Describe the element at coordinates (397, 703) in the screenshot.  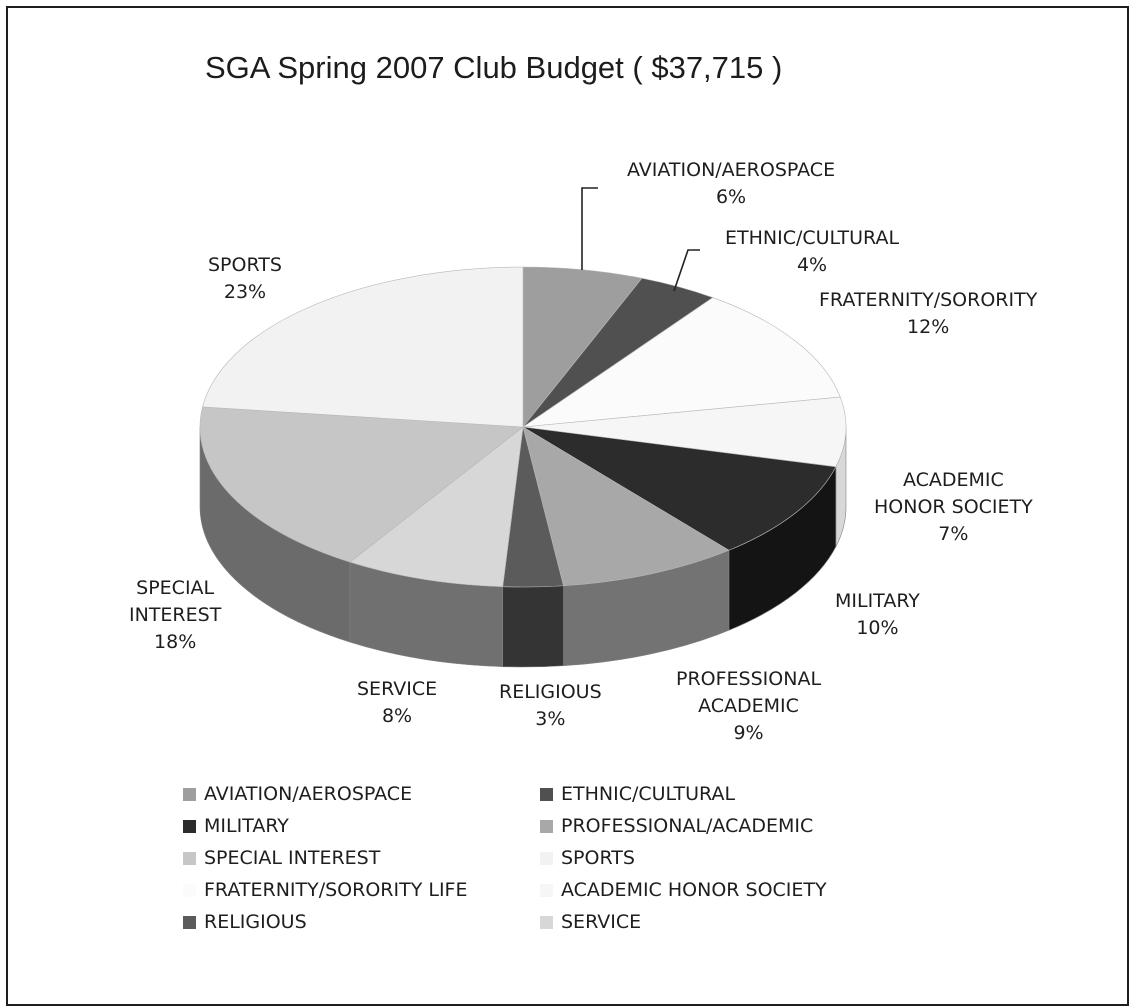
I see `data-label-service: SERVICE 8%` at that location.